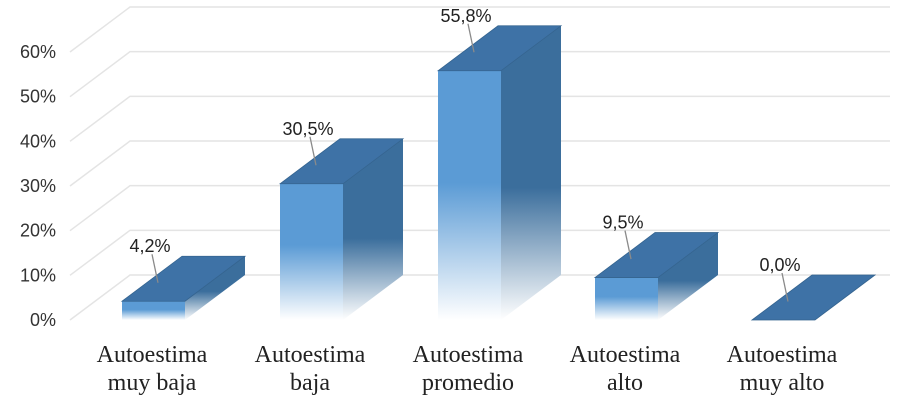 This screenshot has width=908, height=405. I want to click on data-label: 9,5%, so click(622, 223).